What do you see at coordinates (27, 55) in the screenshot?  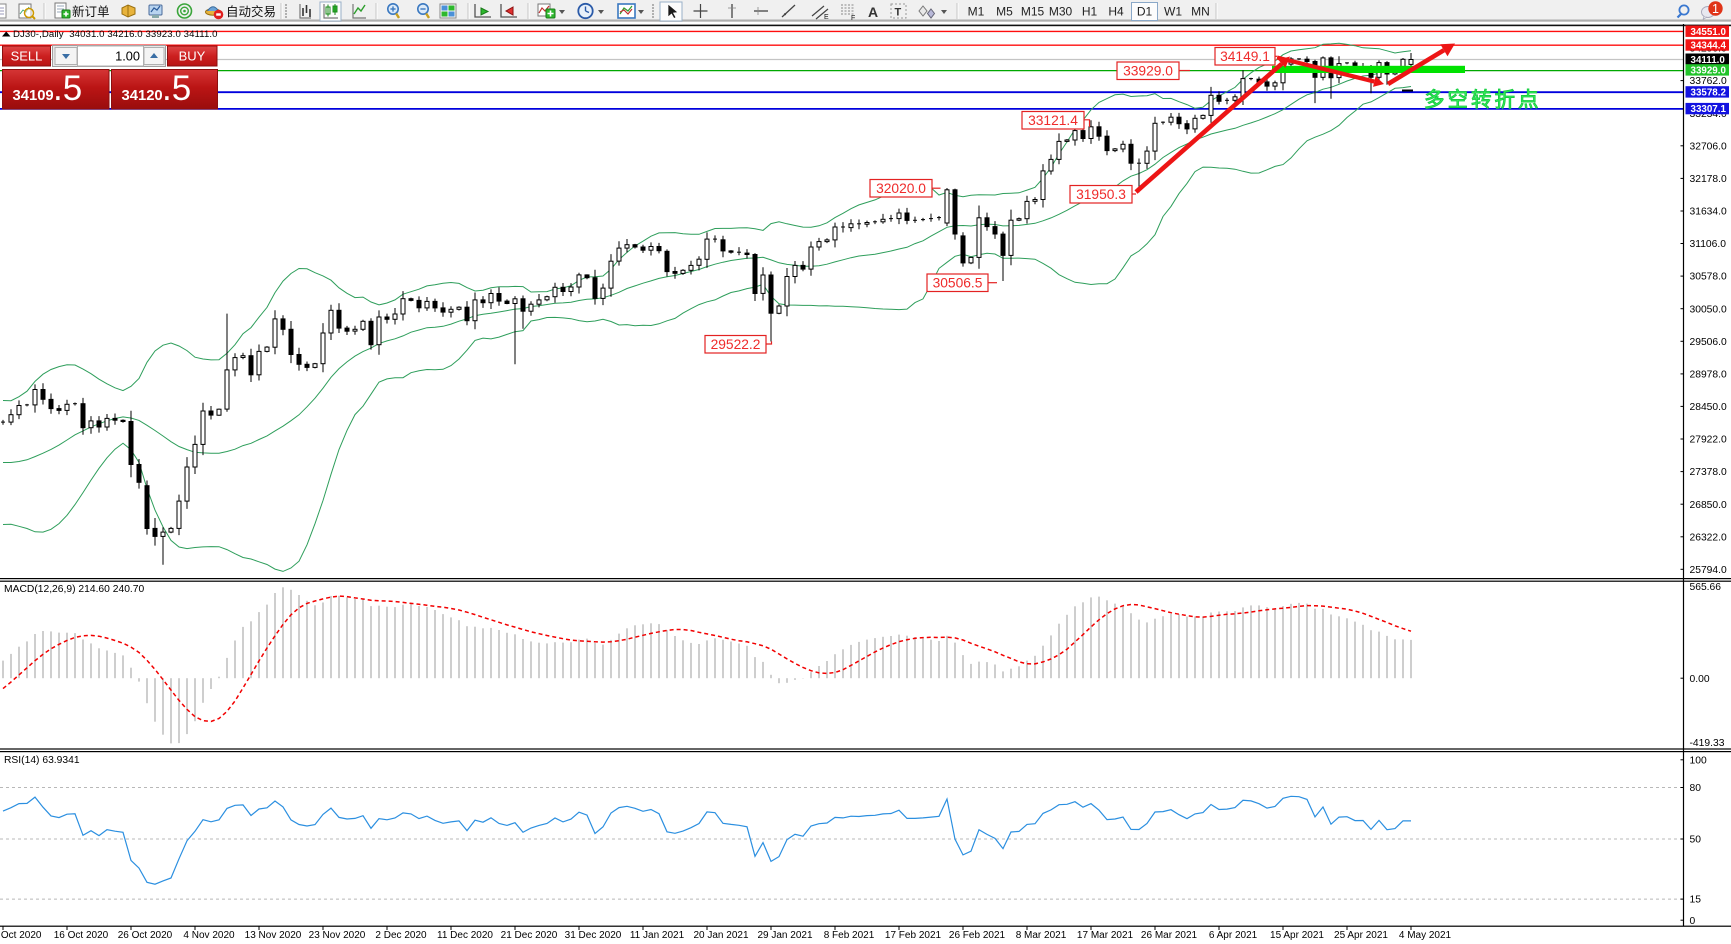 I see `svg-text: SELL` at bounding box center [27, 55].